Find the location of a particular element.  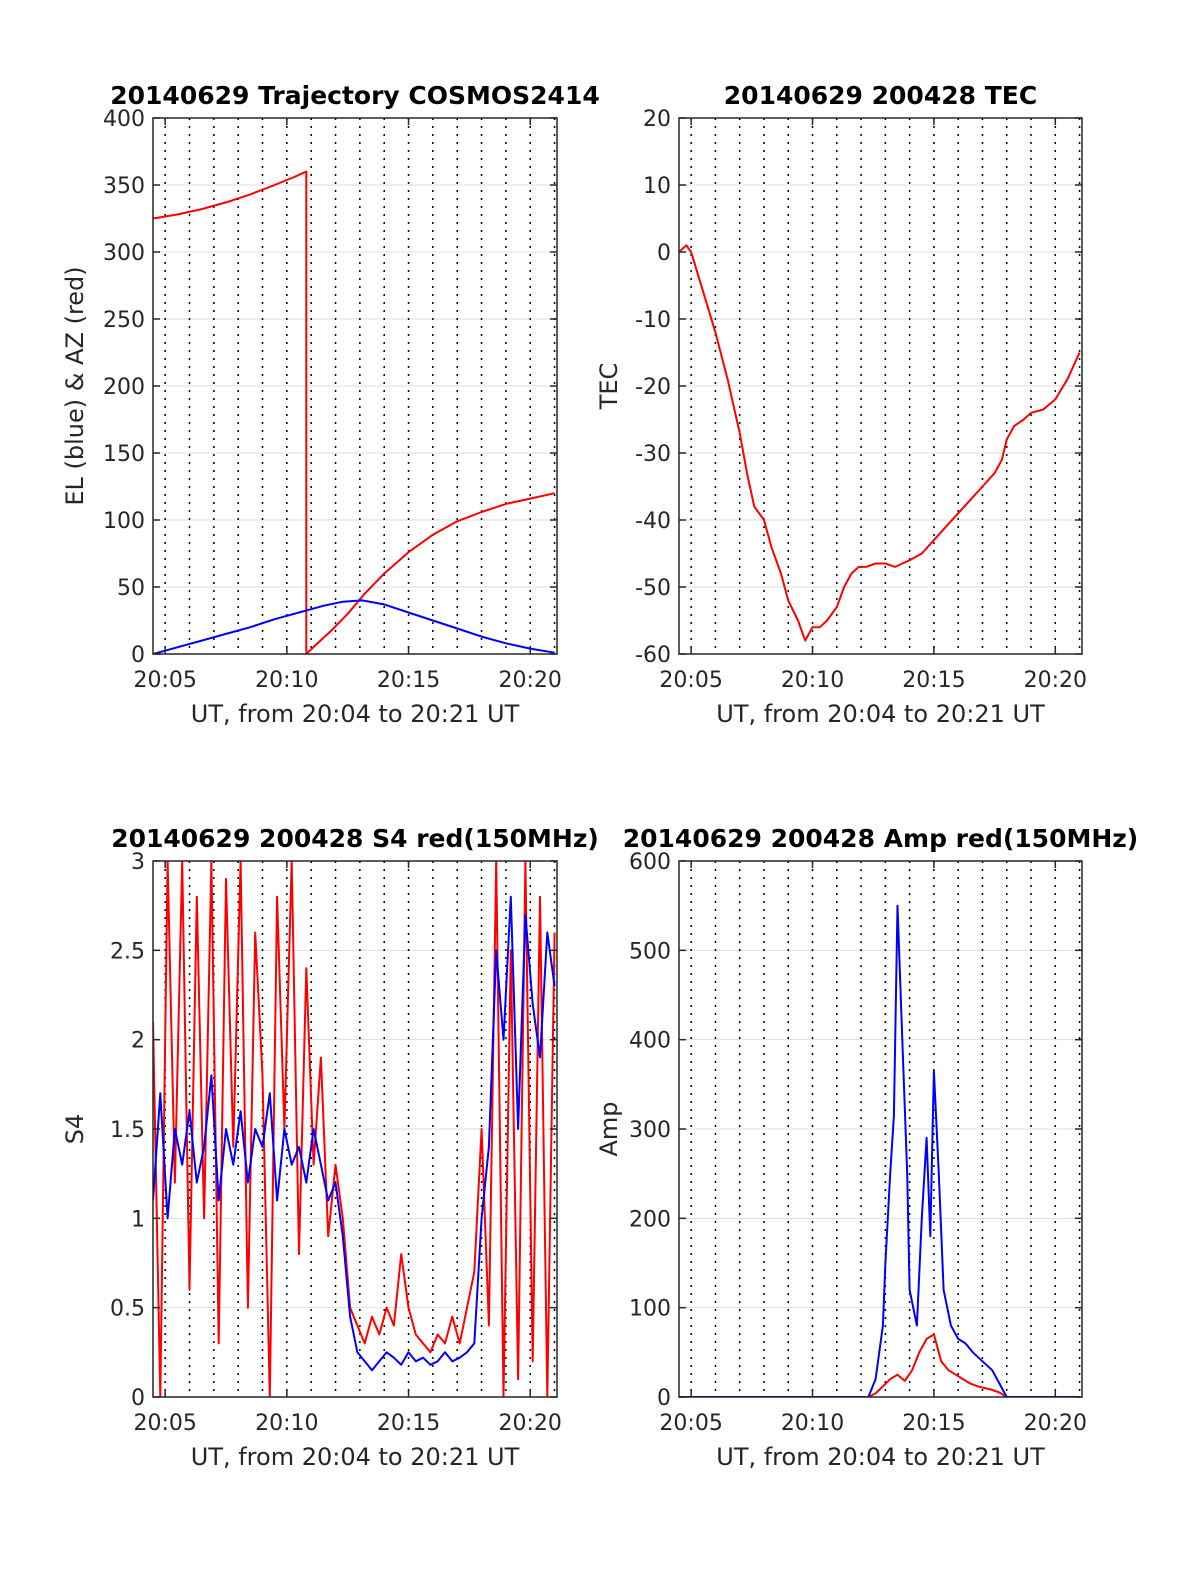

series-line-el is located at coordinates (354, 626).